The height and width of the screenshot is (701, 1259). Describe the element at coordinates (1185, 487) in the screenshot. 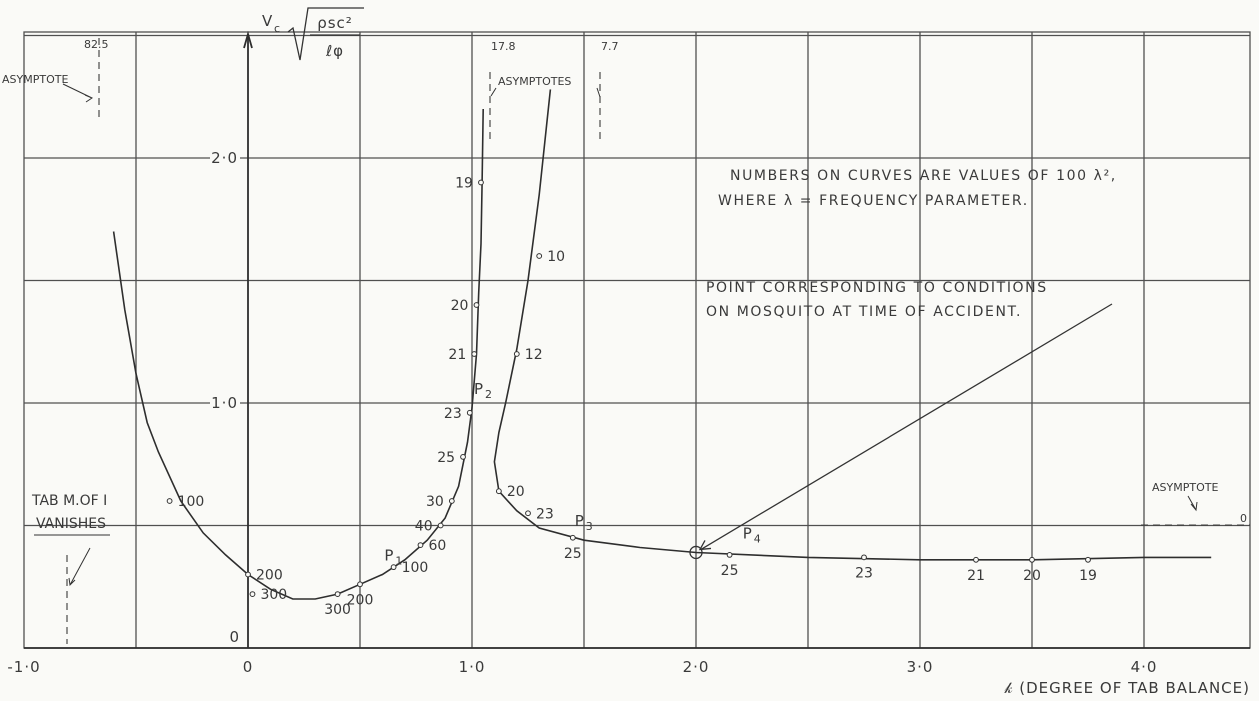

I see `asymptote-right-label: ASYMPTOTE` at that location.